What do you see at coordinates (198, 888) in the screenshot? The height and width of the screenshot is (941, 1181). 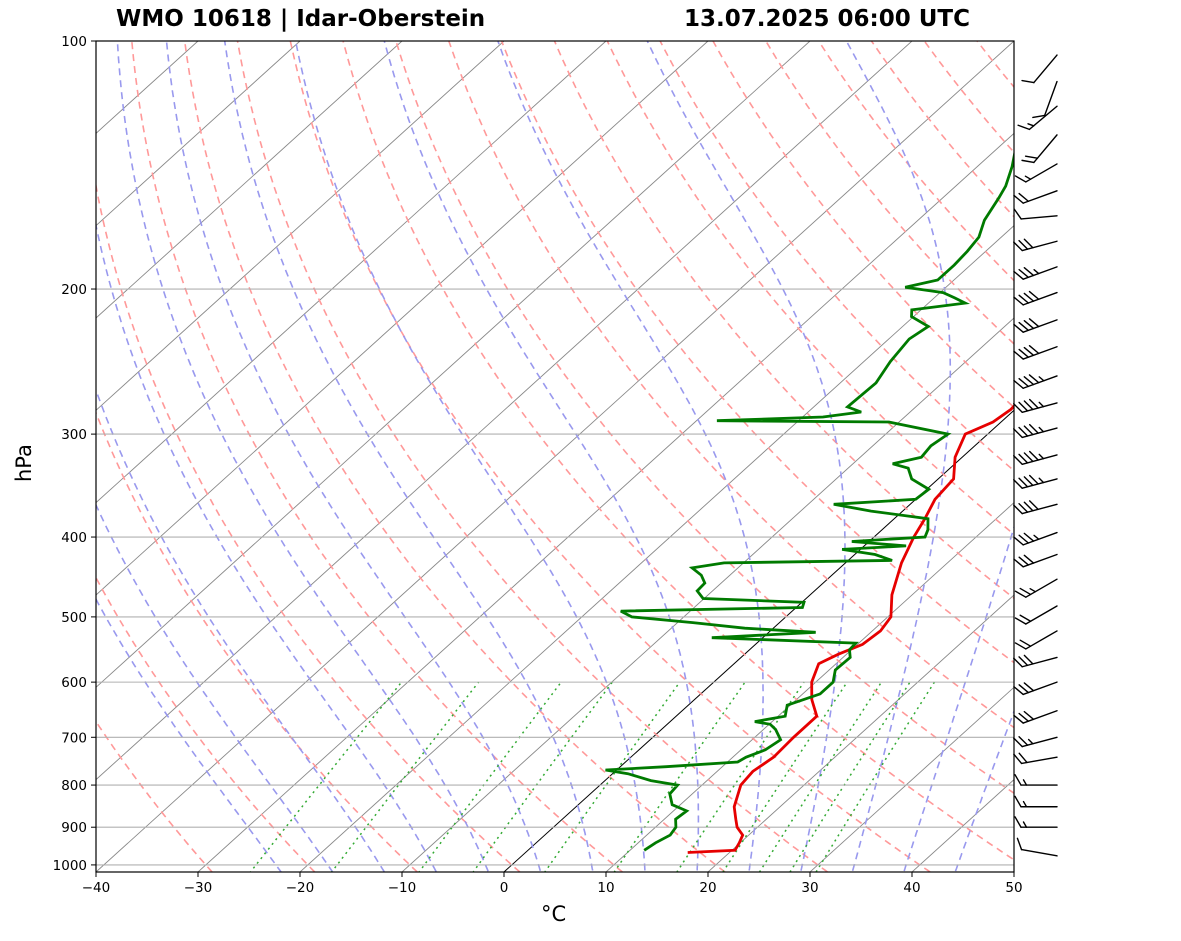 I see `x-tick-label: −30` at bounding box center [198, 888].